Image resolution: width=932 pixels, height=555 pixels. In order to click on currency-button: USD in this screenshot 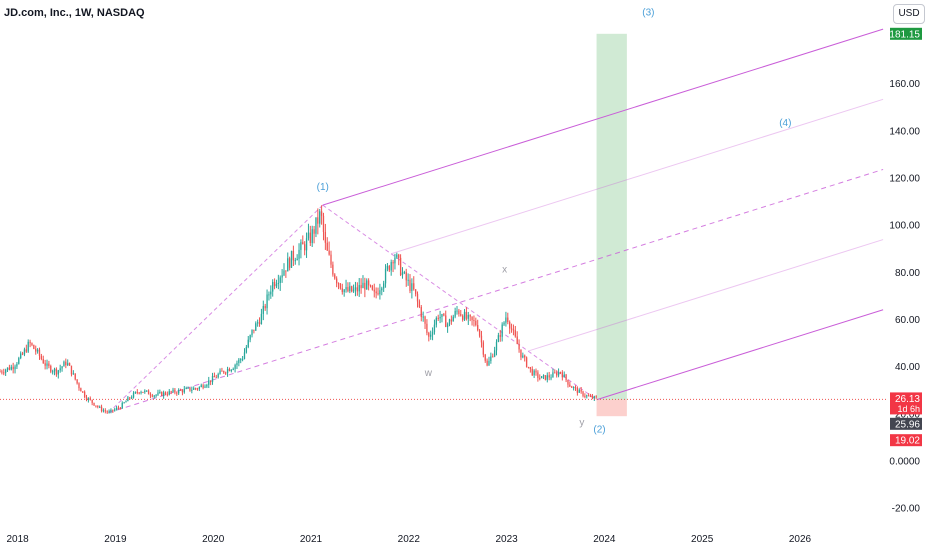, I will do `click(909, 14)`.